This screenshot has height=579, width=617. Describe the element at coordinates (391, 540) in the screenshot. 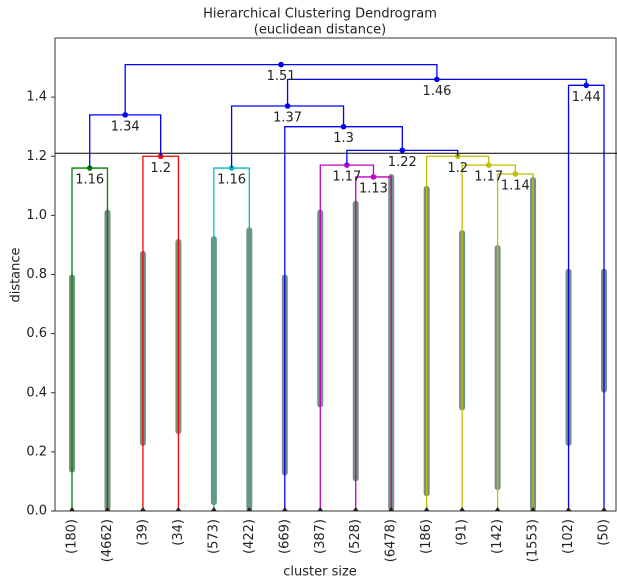

I see `x-tick-label: (6478)` at that location.